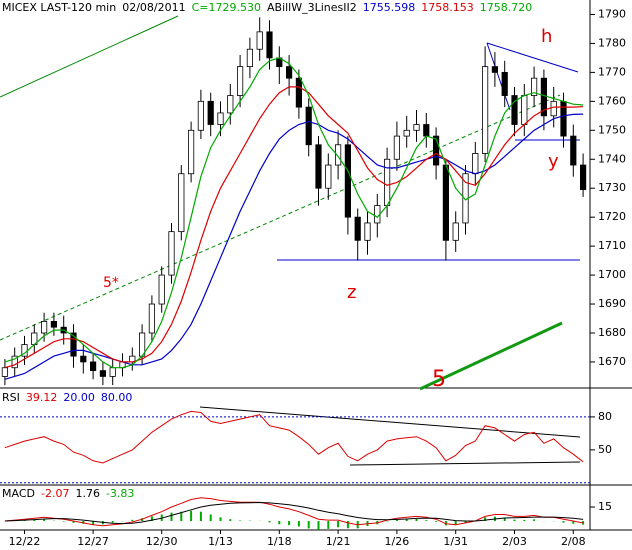 The image size is (632, 550). What do you see at coordinates (71, 494) in the screenshot?
I see `macd-header: MACD -2.07 1.76 -3.83` at bounding box center [71, 494].